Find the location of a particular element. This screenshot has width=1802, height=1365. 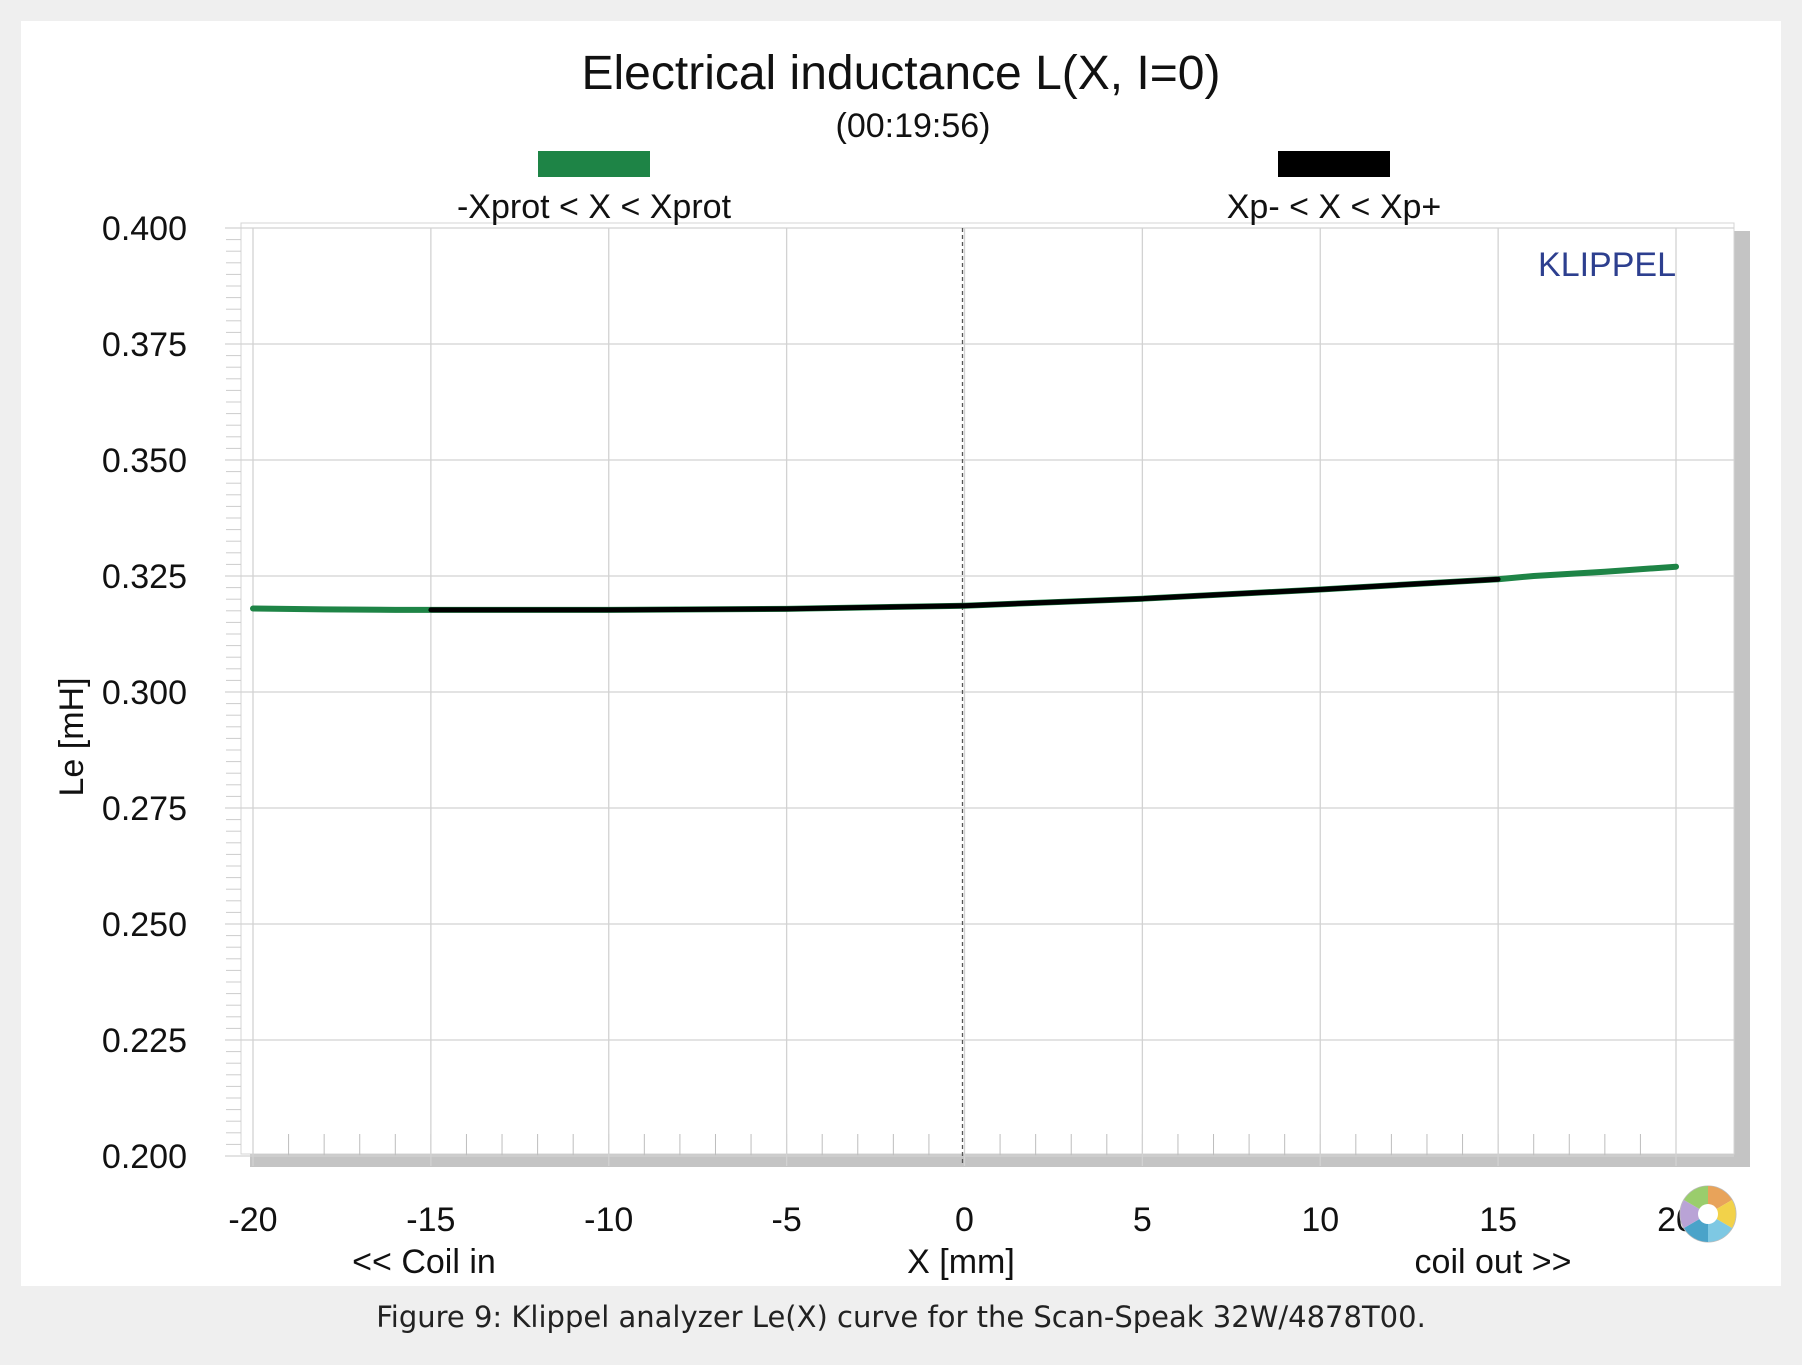

y-tick-label: 0.225 is located at coordinates (144, 1041).